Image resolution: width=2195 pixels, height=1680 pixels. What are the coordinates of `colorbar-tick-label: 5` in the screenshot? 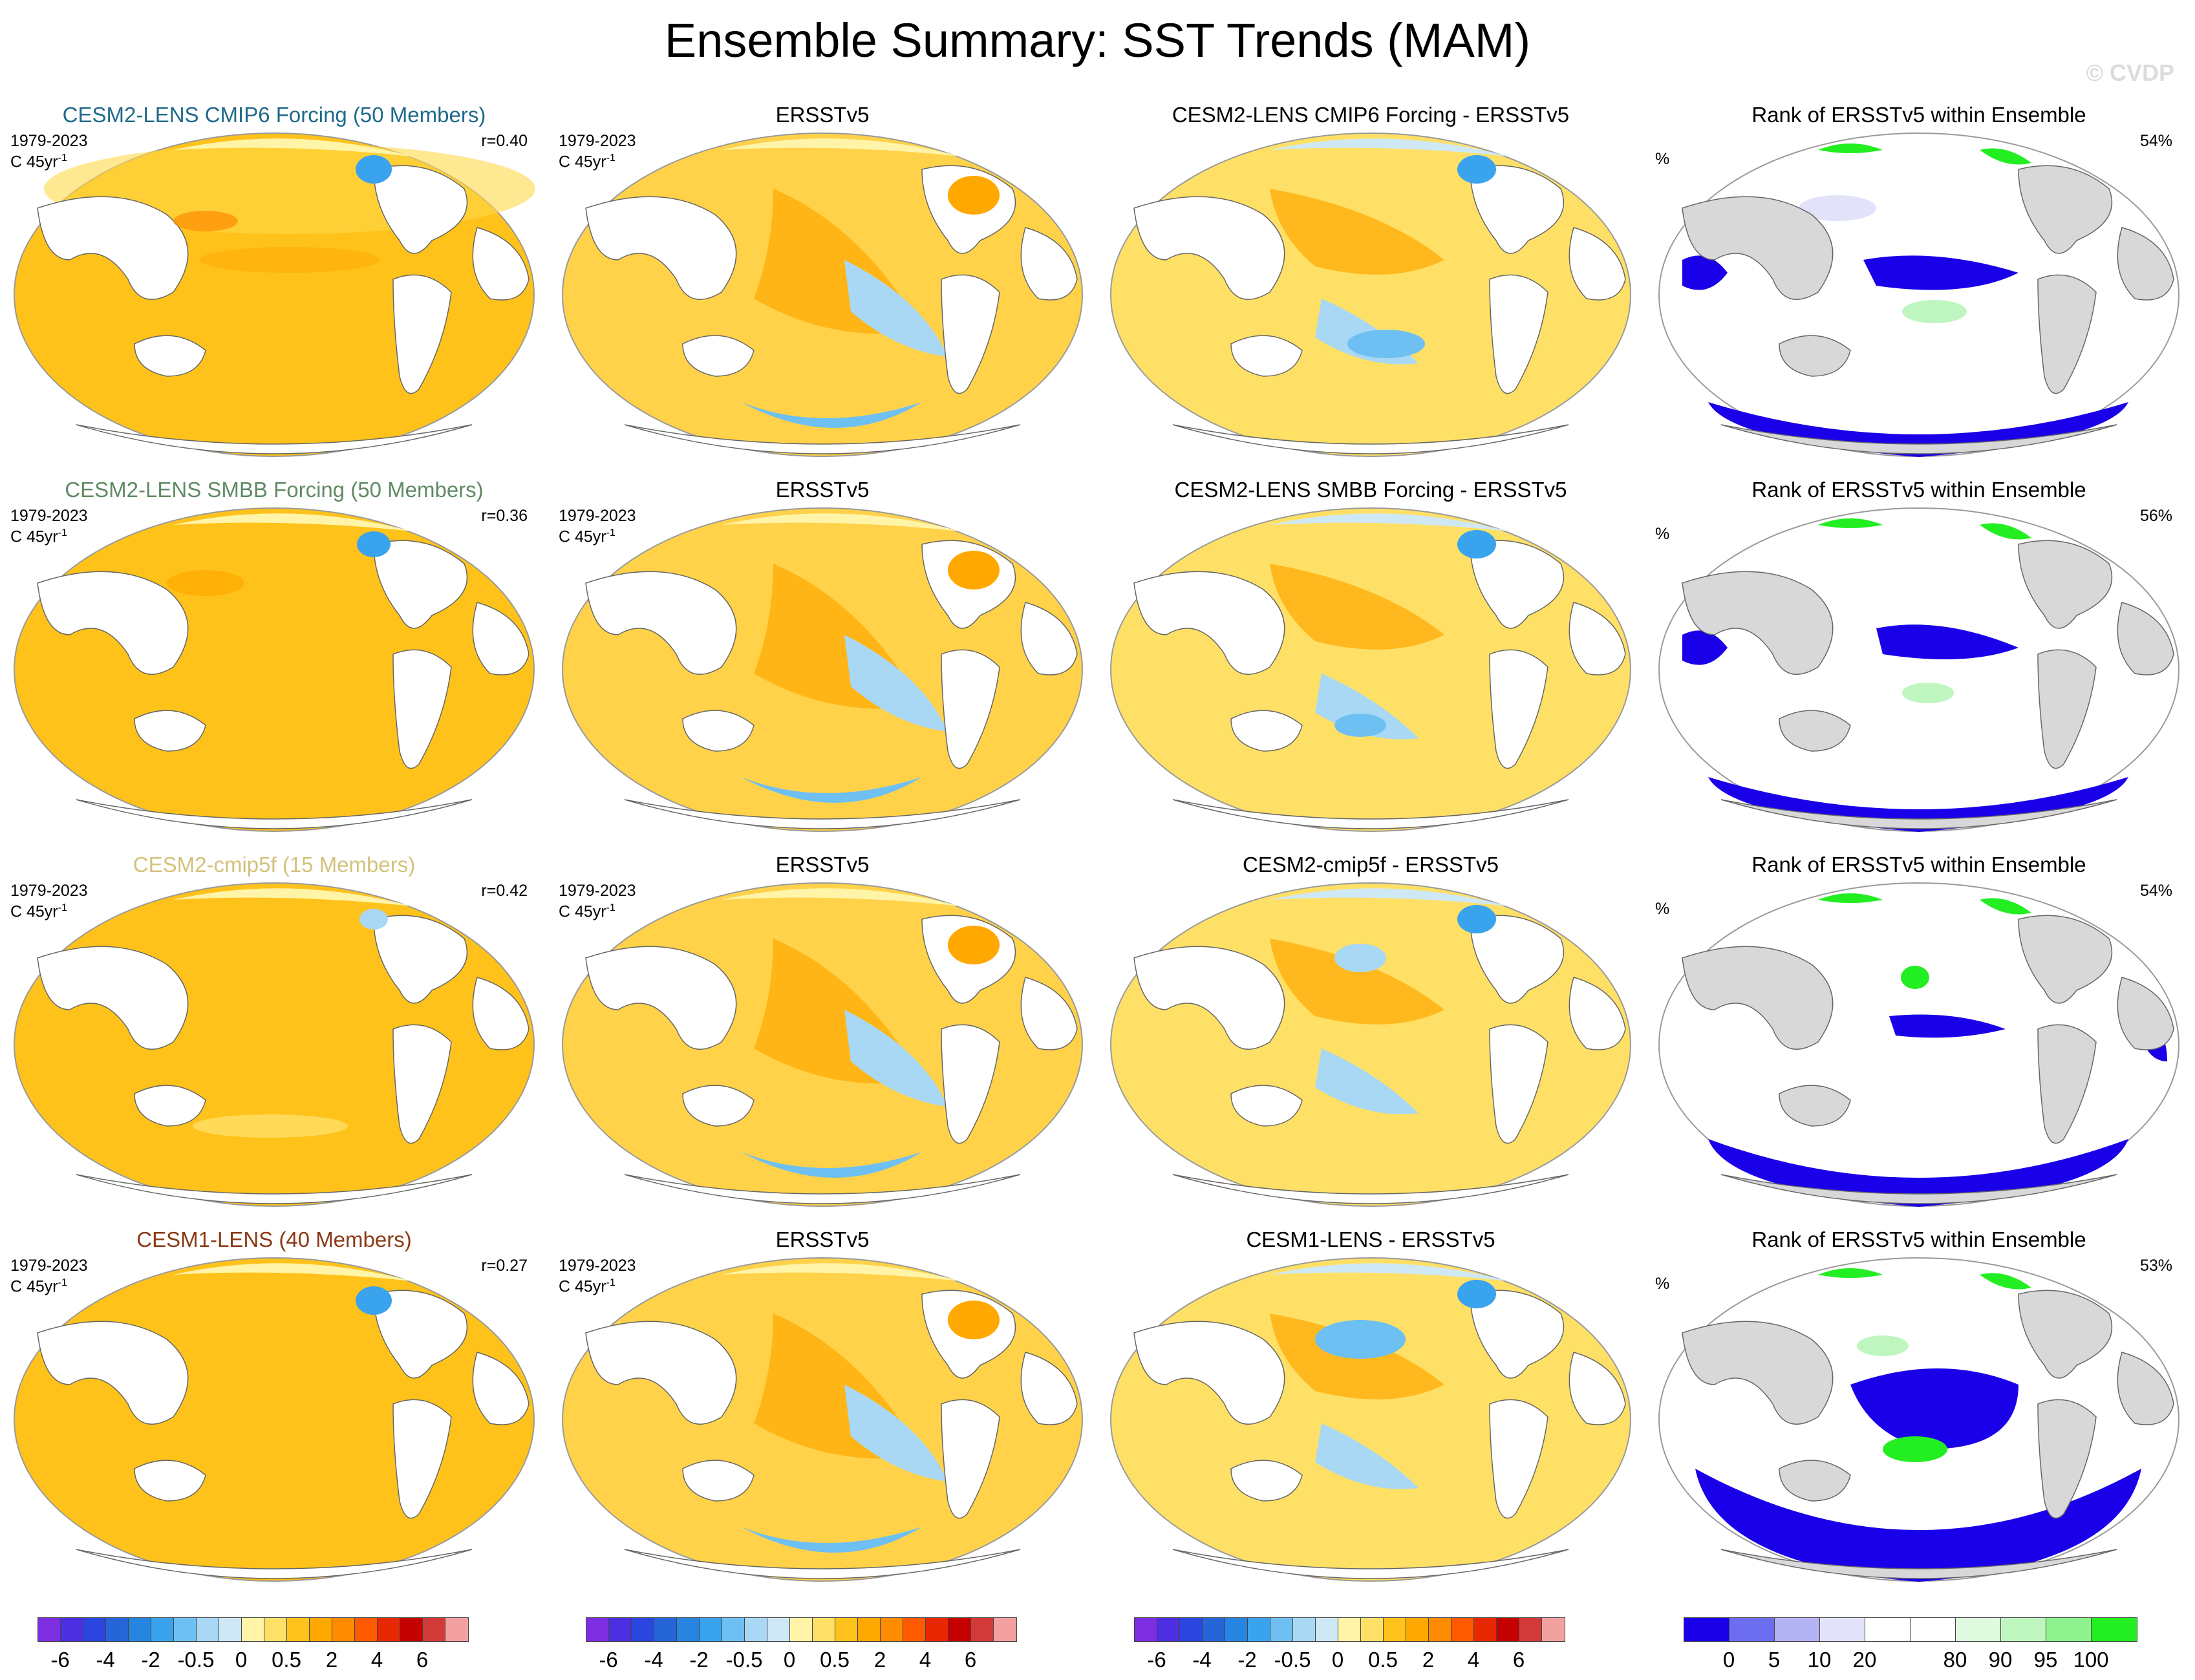 It's located at (1774, 1660).